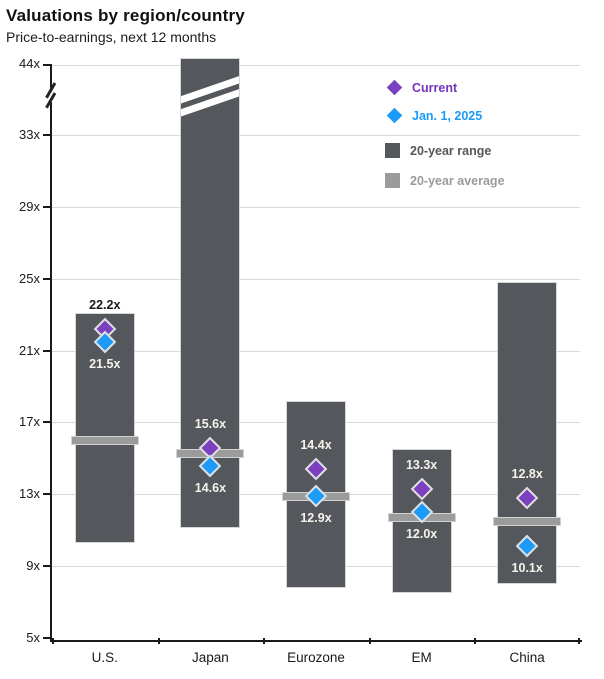 The height and width of the screenshot is (679, 604). Describe the element at coordinates (421, 464) in the screenshot. I see `current-value-label: 13.3x` at that location.